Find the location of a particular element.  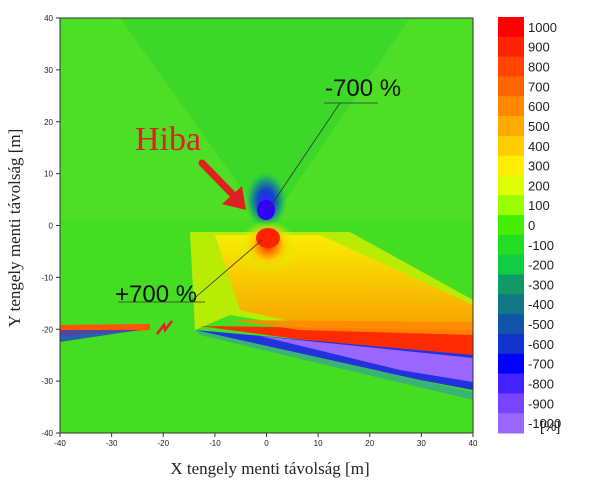

x-tick-label: 0 is located at coordinates (266, 443).